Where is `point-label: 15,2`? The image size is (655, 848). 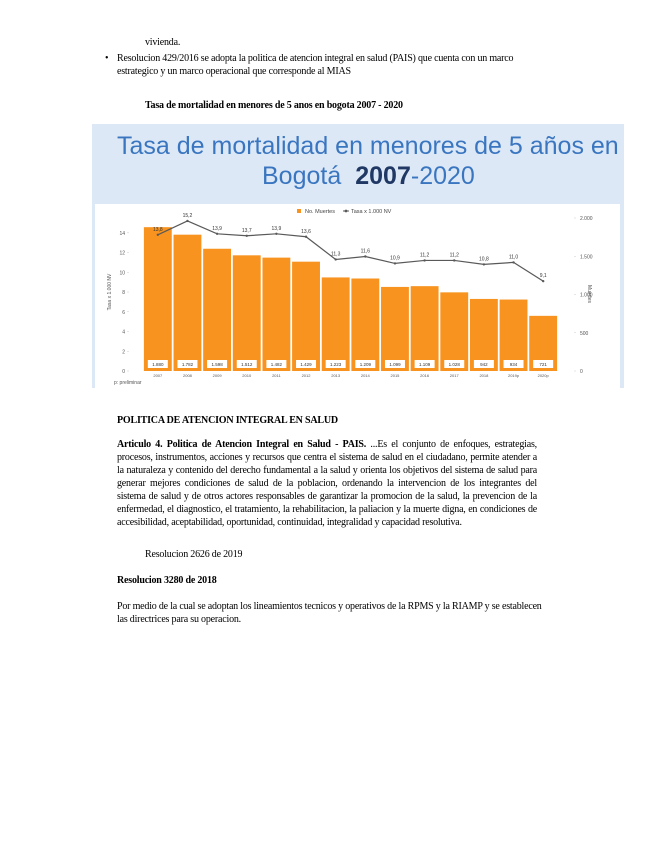
point-label: 15,2 is located at coordinates (188, 216).